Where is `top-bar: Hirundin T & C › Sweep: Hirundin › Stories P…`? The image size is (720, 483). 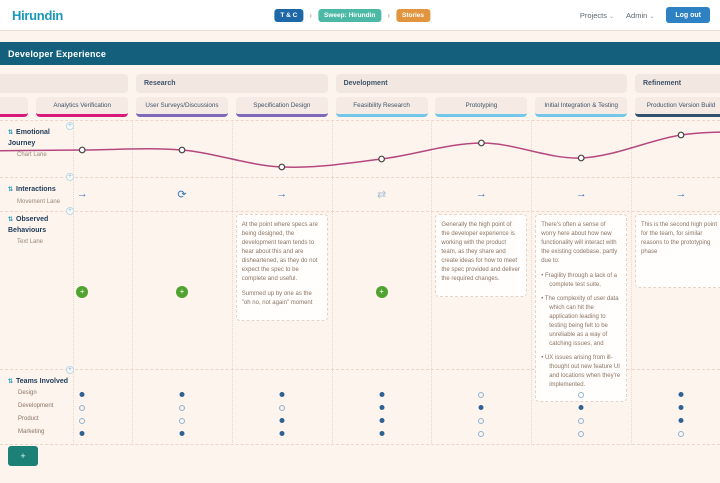 top-bar: Hirundin T & C › Sweep: Hirundin › Stories P… is located at coordinates (360, 15).